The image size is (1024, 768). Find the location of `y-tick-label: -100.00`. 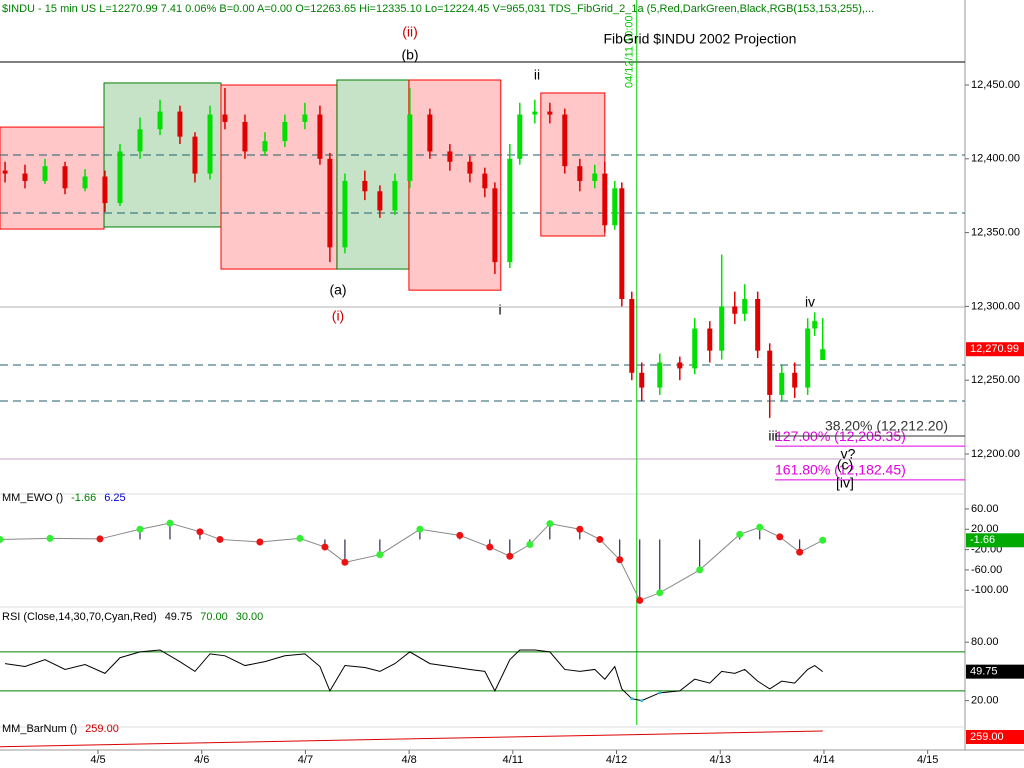

y-tick-label: -100.00 is located at coordinates (989, 590).